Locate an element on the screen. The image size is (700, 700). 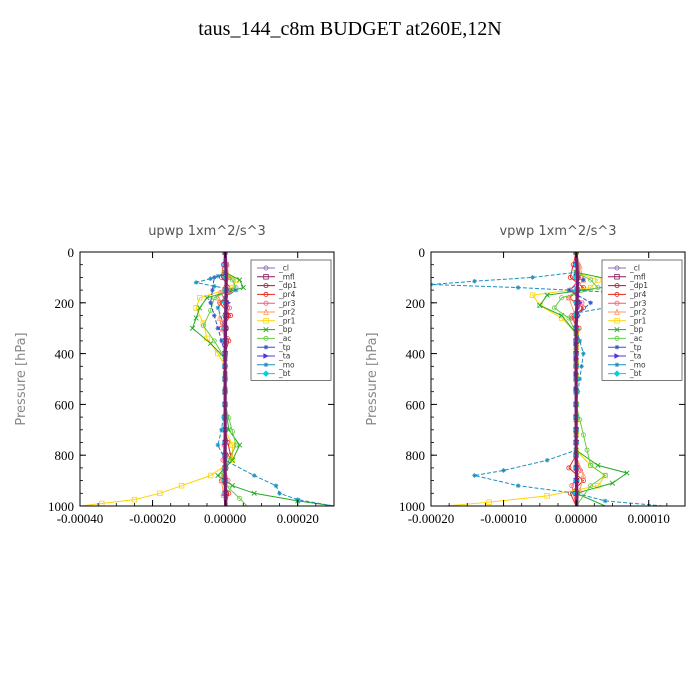
vpwp-legend-label: _pr1 is located at coordinates (638, 320).